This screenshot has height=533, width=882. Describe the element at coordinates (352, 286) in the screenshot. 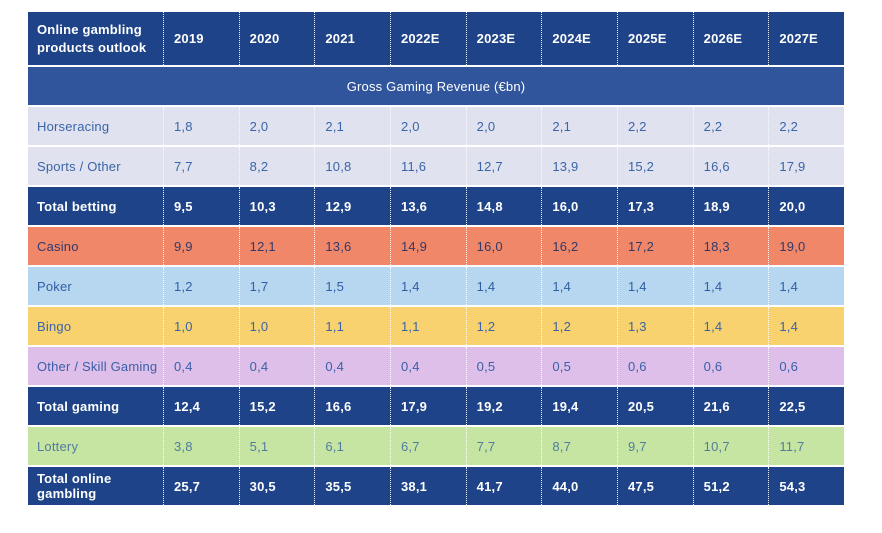

I see `cell-value: 1,5` at that location.